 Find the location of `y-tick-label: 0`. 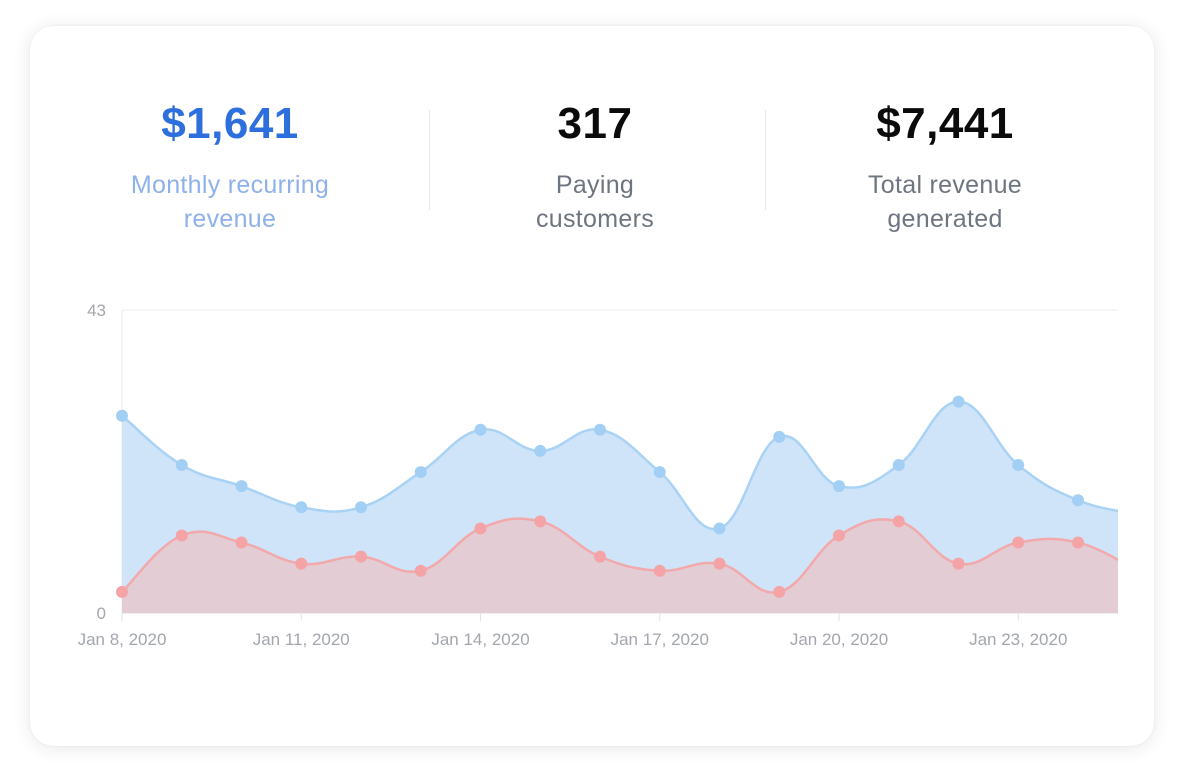

y-tick-label: 0 is located at coordinates (101, 613).